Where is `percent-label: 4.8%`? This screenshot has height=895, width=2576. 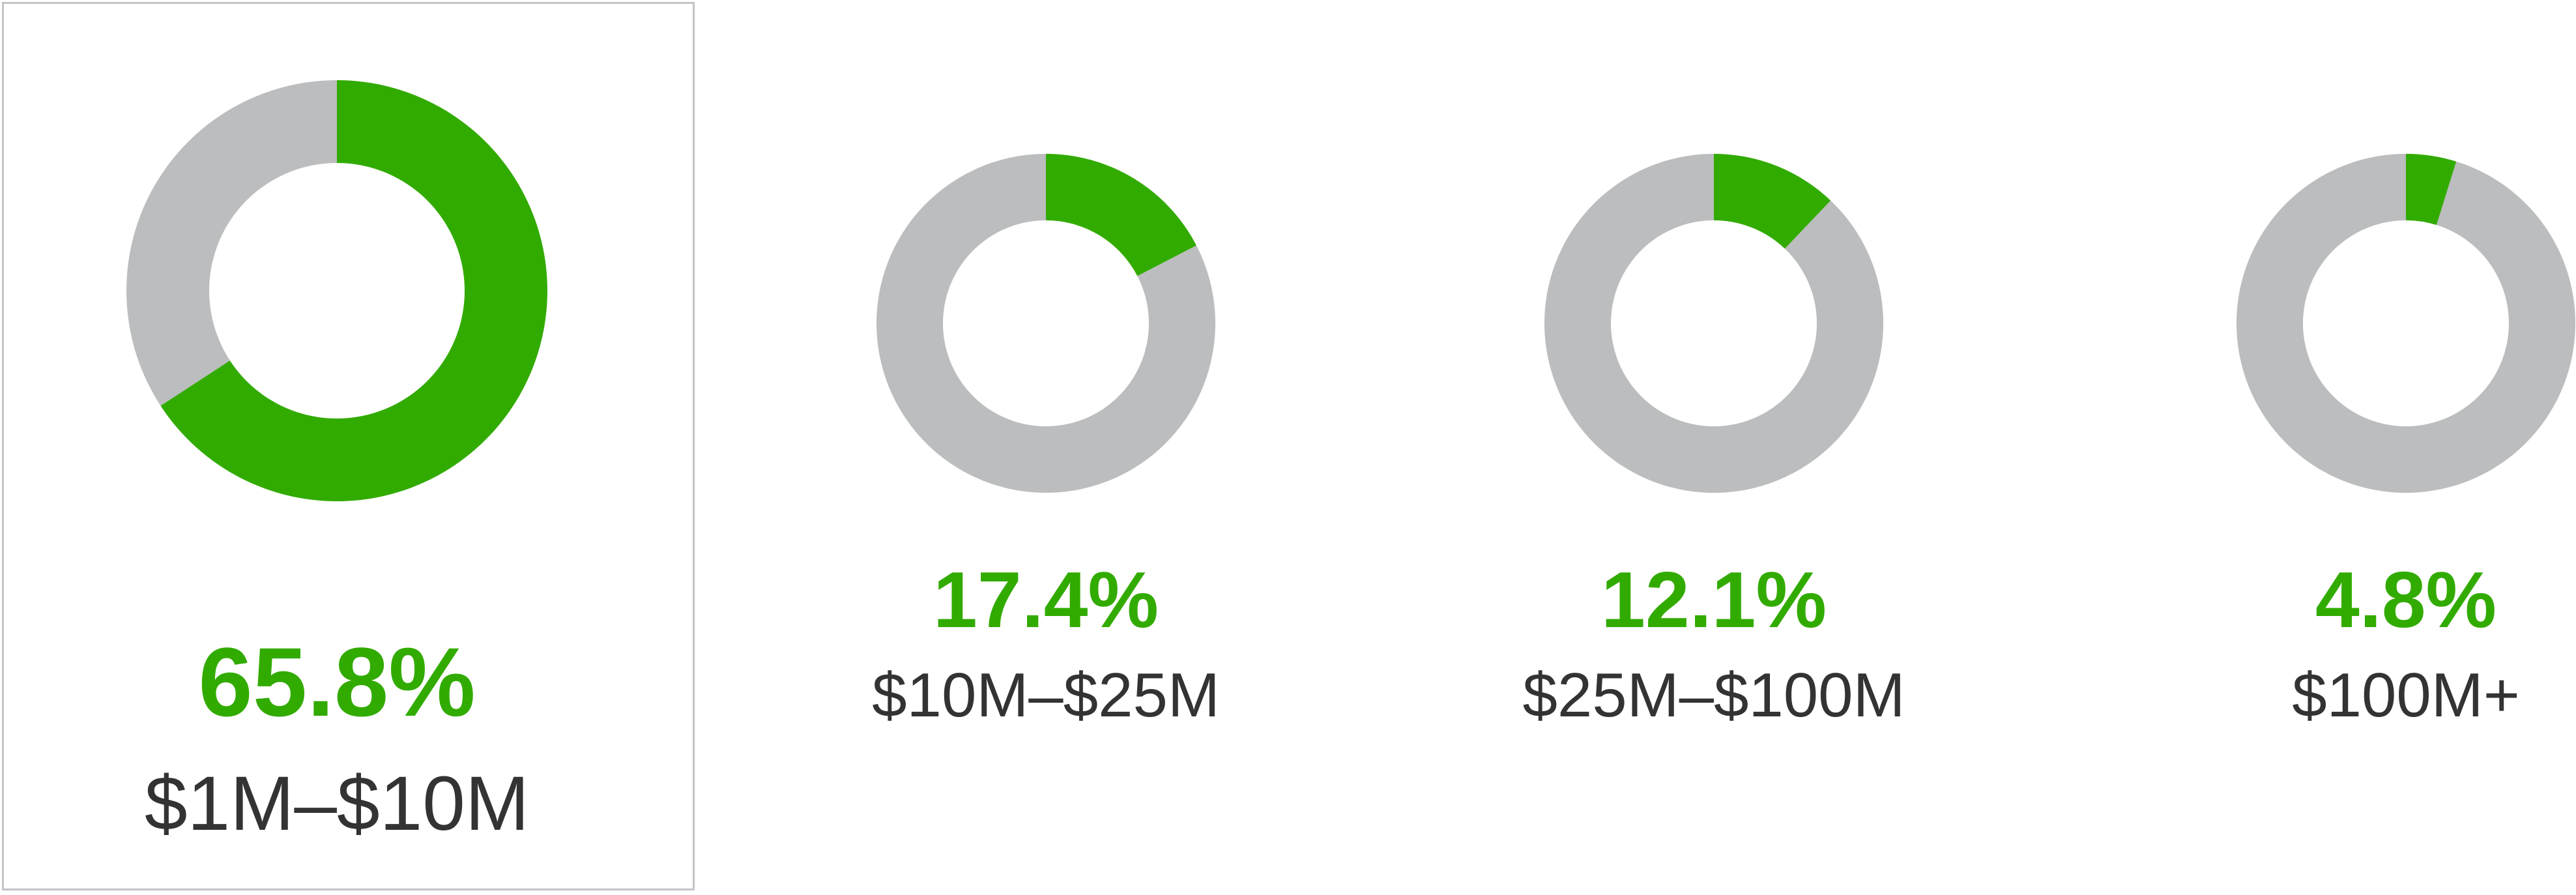
percent-label: 4.8% is located at coordinates (2406, 599).